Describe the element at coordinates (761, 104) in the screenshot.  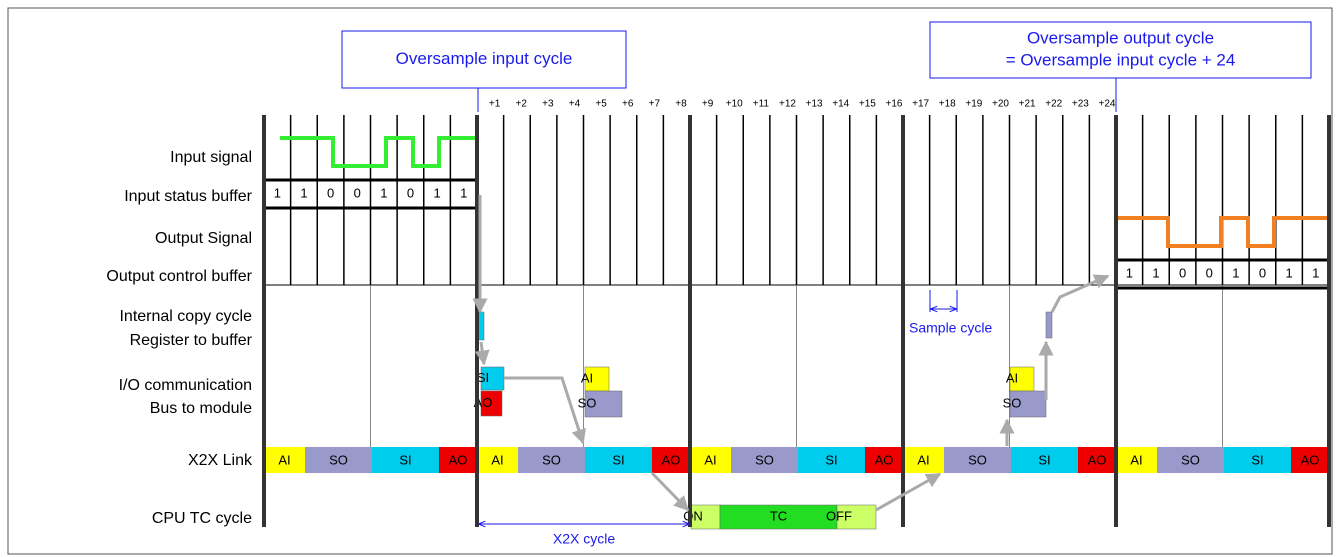
I see `cycle-tick: +11` at that location.